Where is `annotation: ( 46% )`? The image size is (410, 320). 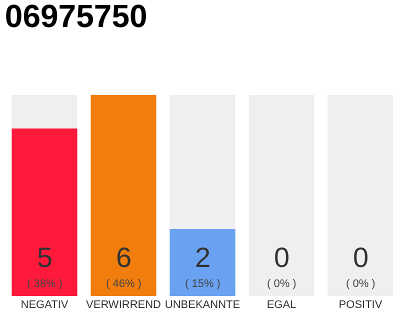 annotation: ( 46% ) is located at coordinates (124, 284).